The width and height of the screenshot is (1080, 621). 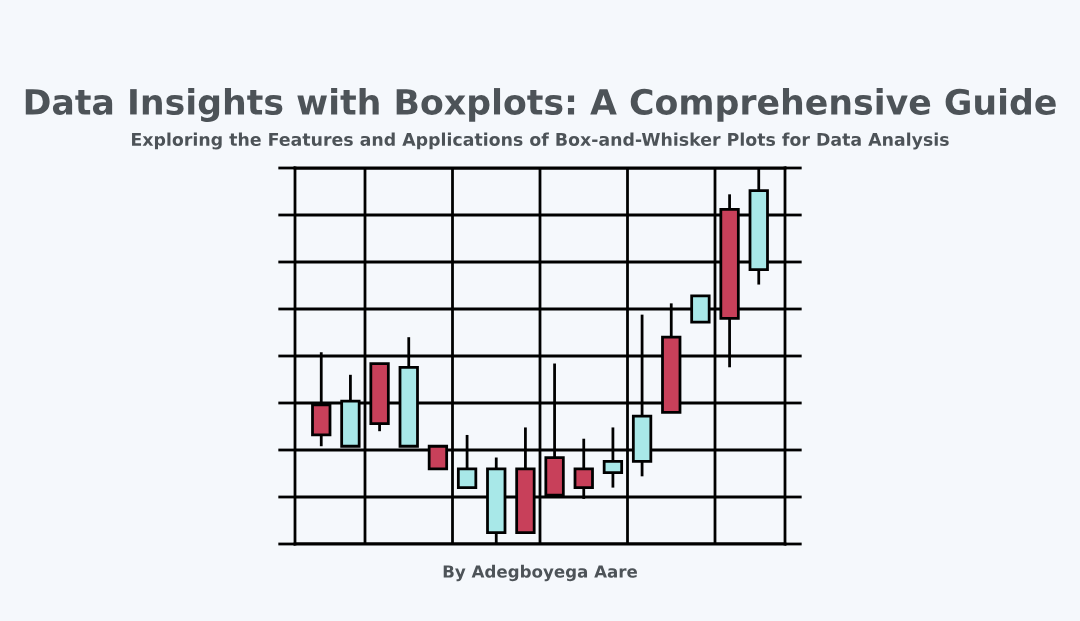 I want to click on text: By Adegboyega Aare, so click(x=540, y=573).